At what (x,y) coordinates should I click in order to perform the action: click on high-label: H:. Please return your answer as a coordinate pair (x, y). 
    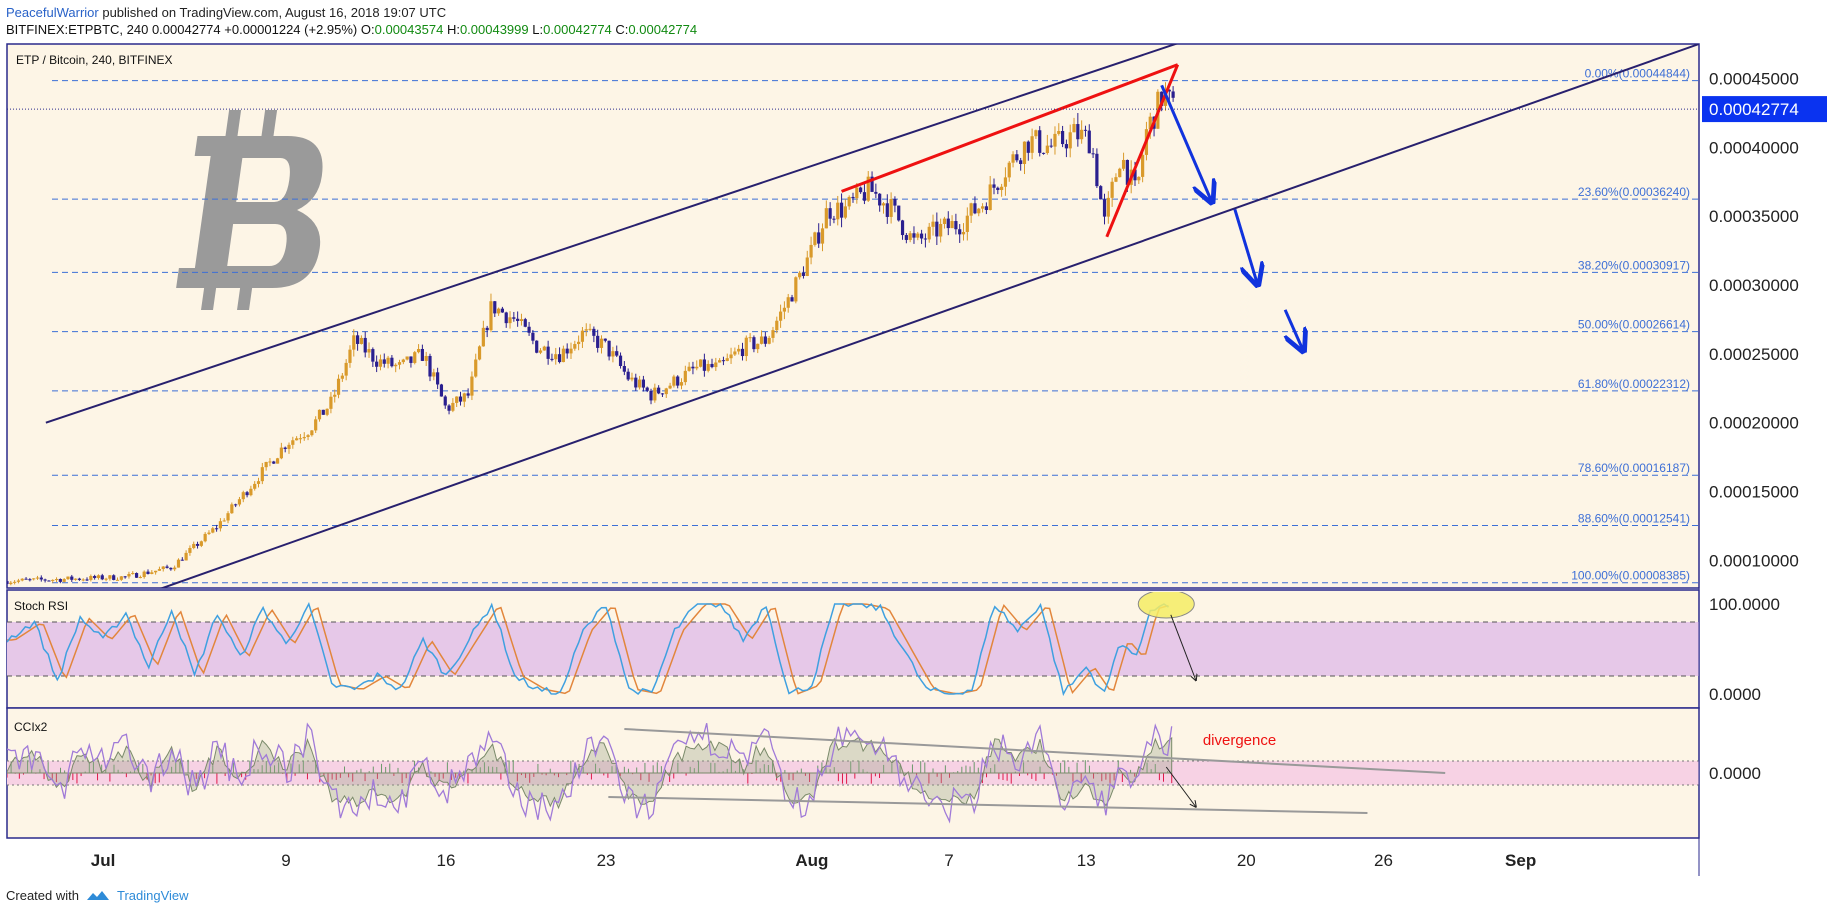
    Looking at the image, I should click on (453, 29).